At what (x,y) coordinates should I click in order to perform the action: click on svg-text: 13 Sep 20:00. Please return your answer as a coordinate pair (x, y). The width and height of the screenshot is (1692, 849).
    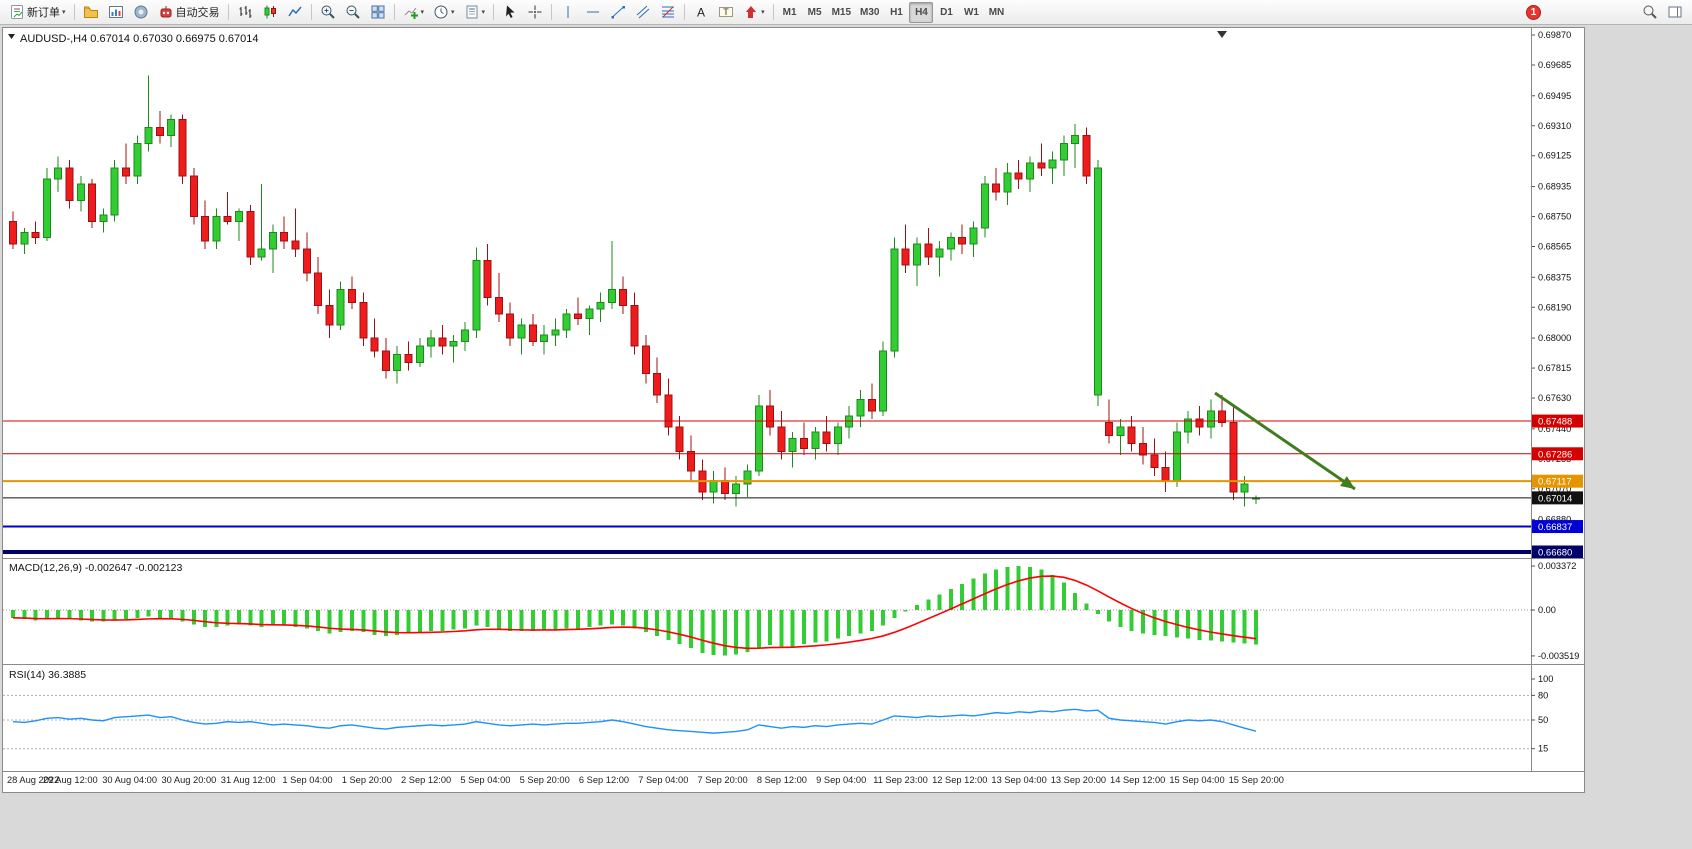
    Looking at the image, I should click on (1078, 780).